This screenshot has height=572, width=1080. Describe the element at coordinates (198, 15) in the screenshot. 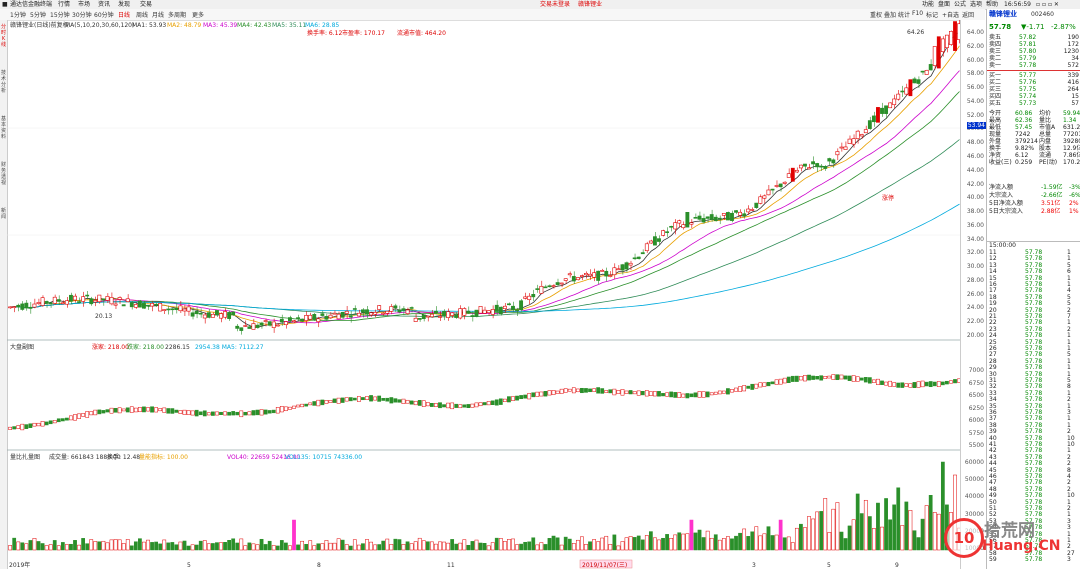

I see `period-more: 更多` at that location.